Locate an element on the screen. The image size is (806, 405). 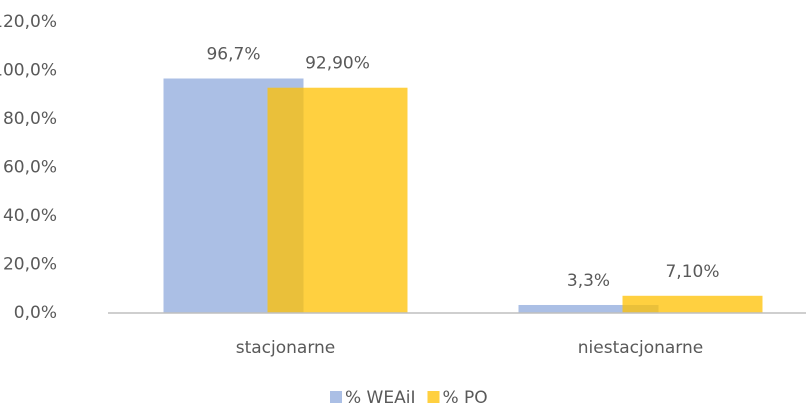
x-tick-label: stacjonarne is located at coordinates (286, 348).